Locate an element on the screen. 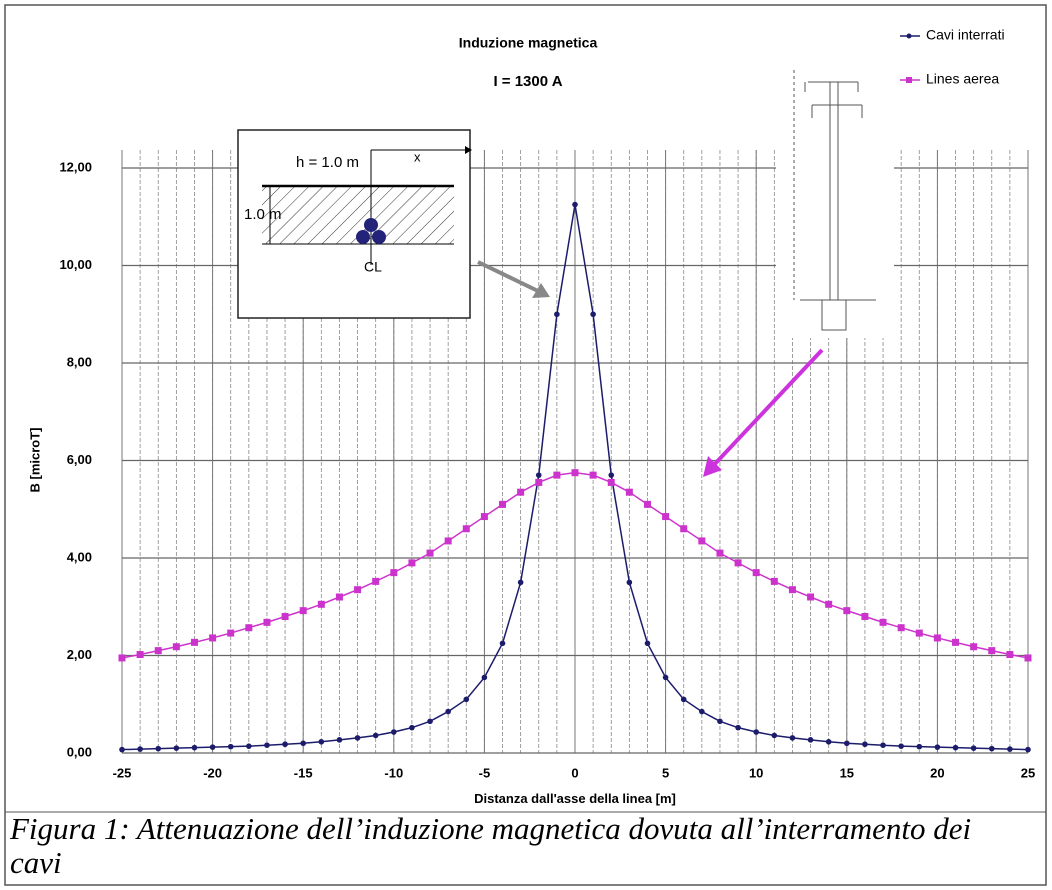  legend-label: Lines aerea is located at coordinates (962, 79).